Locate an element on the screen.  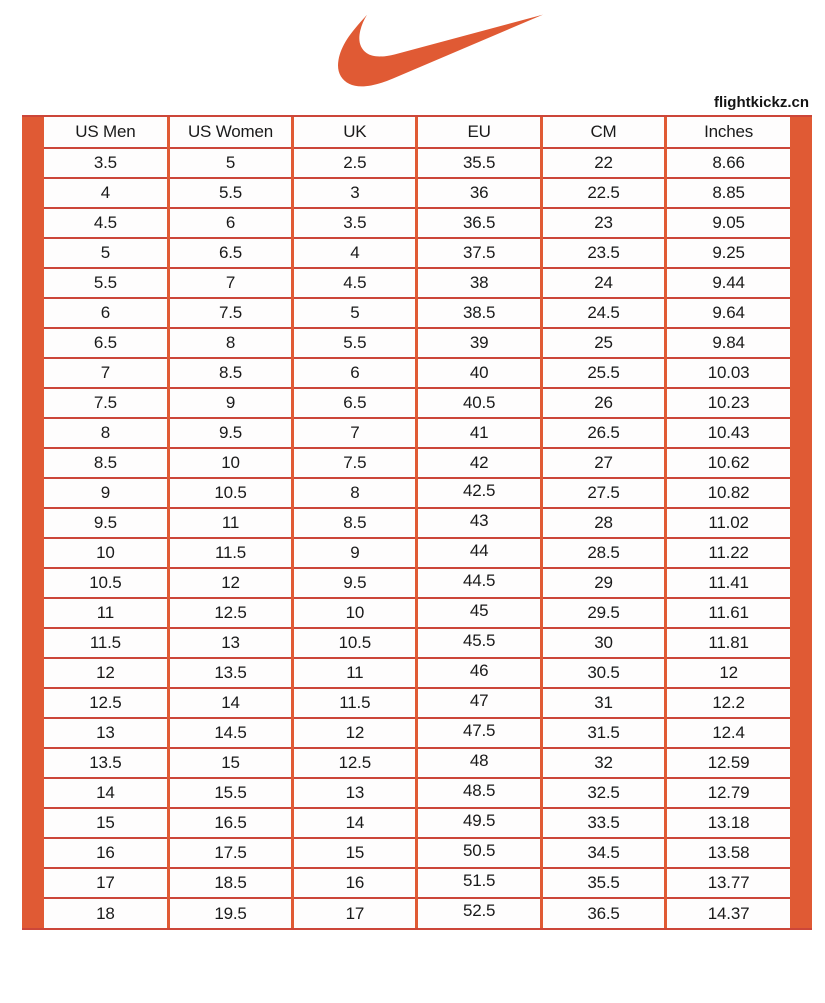
right-accent-bar is located at coordinates (801, 522).